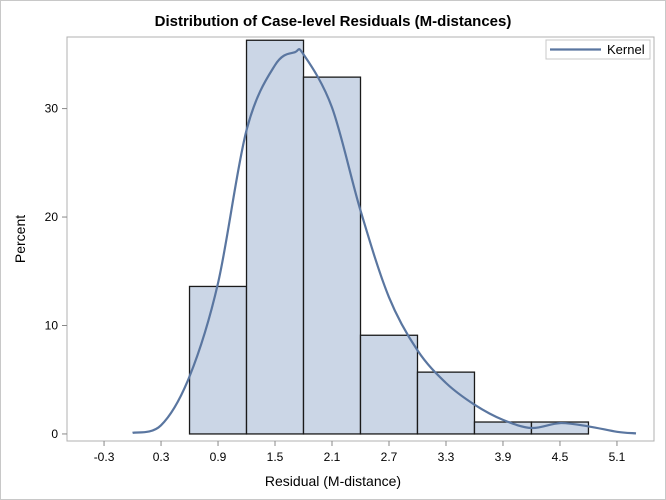  What do you see at coordinates (275, 457) in the screenshot?
I see `x-tick-label: 1.5` at bounding box center [275, 457].